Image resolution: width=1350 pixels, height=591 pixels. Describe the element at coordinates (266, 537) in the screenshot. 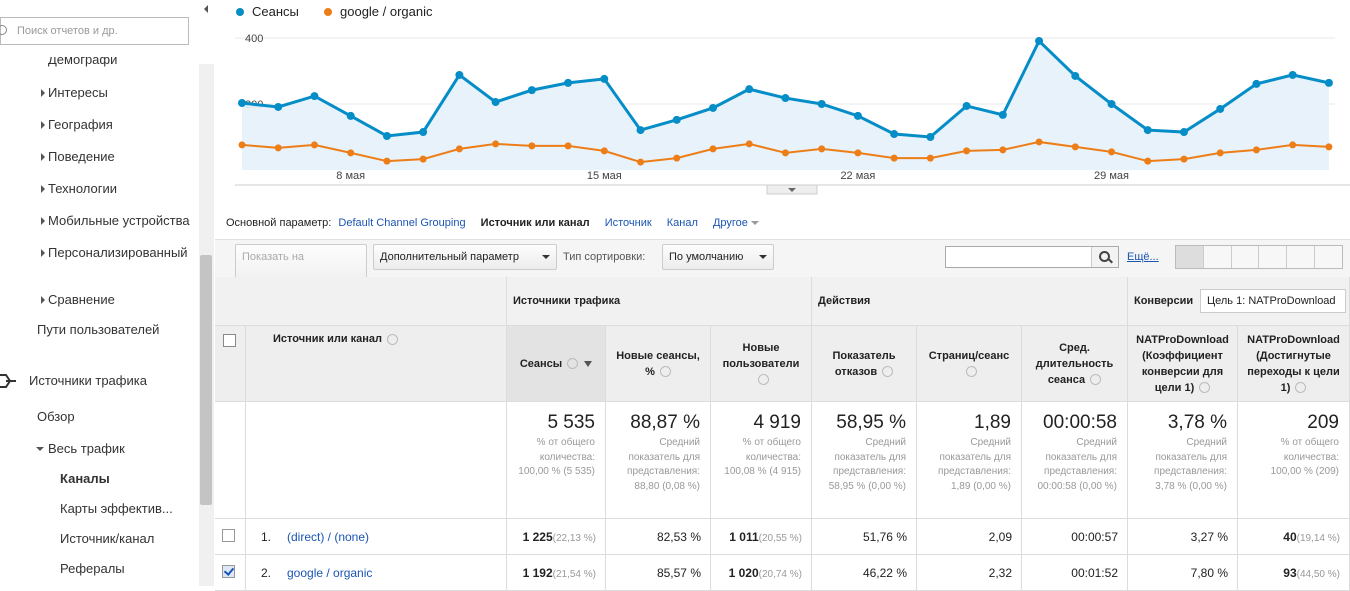

I see `row-index: 1.` at that location.